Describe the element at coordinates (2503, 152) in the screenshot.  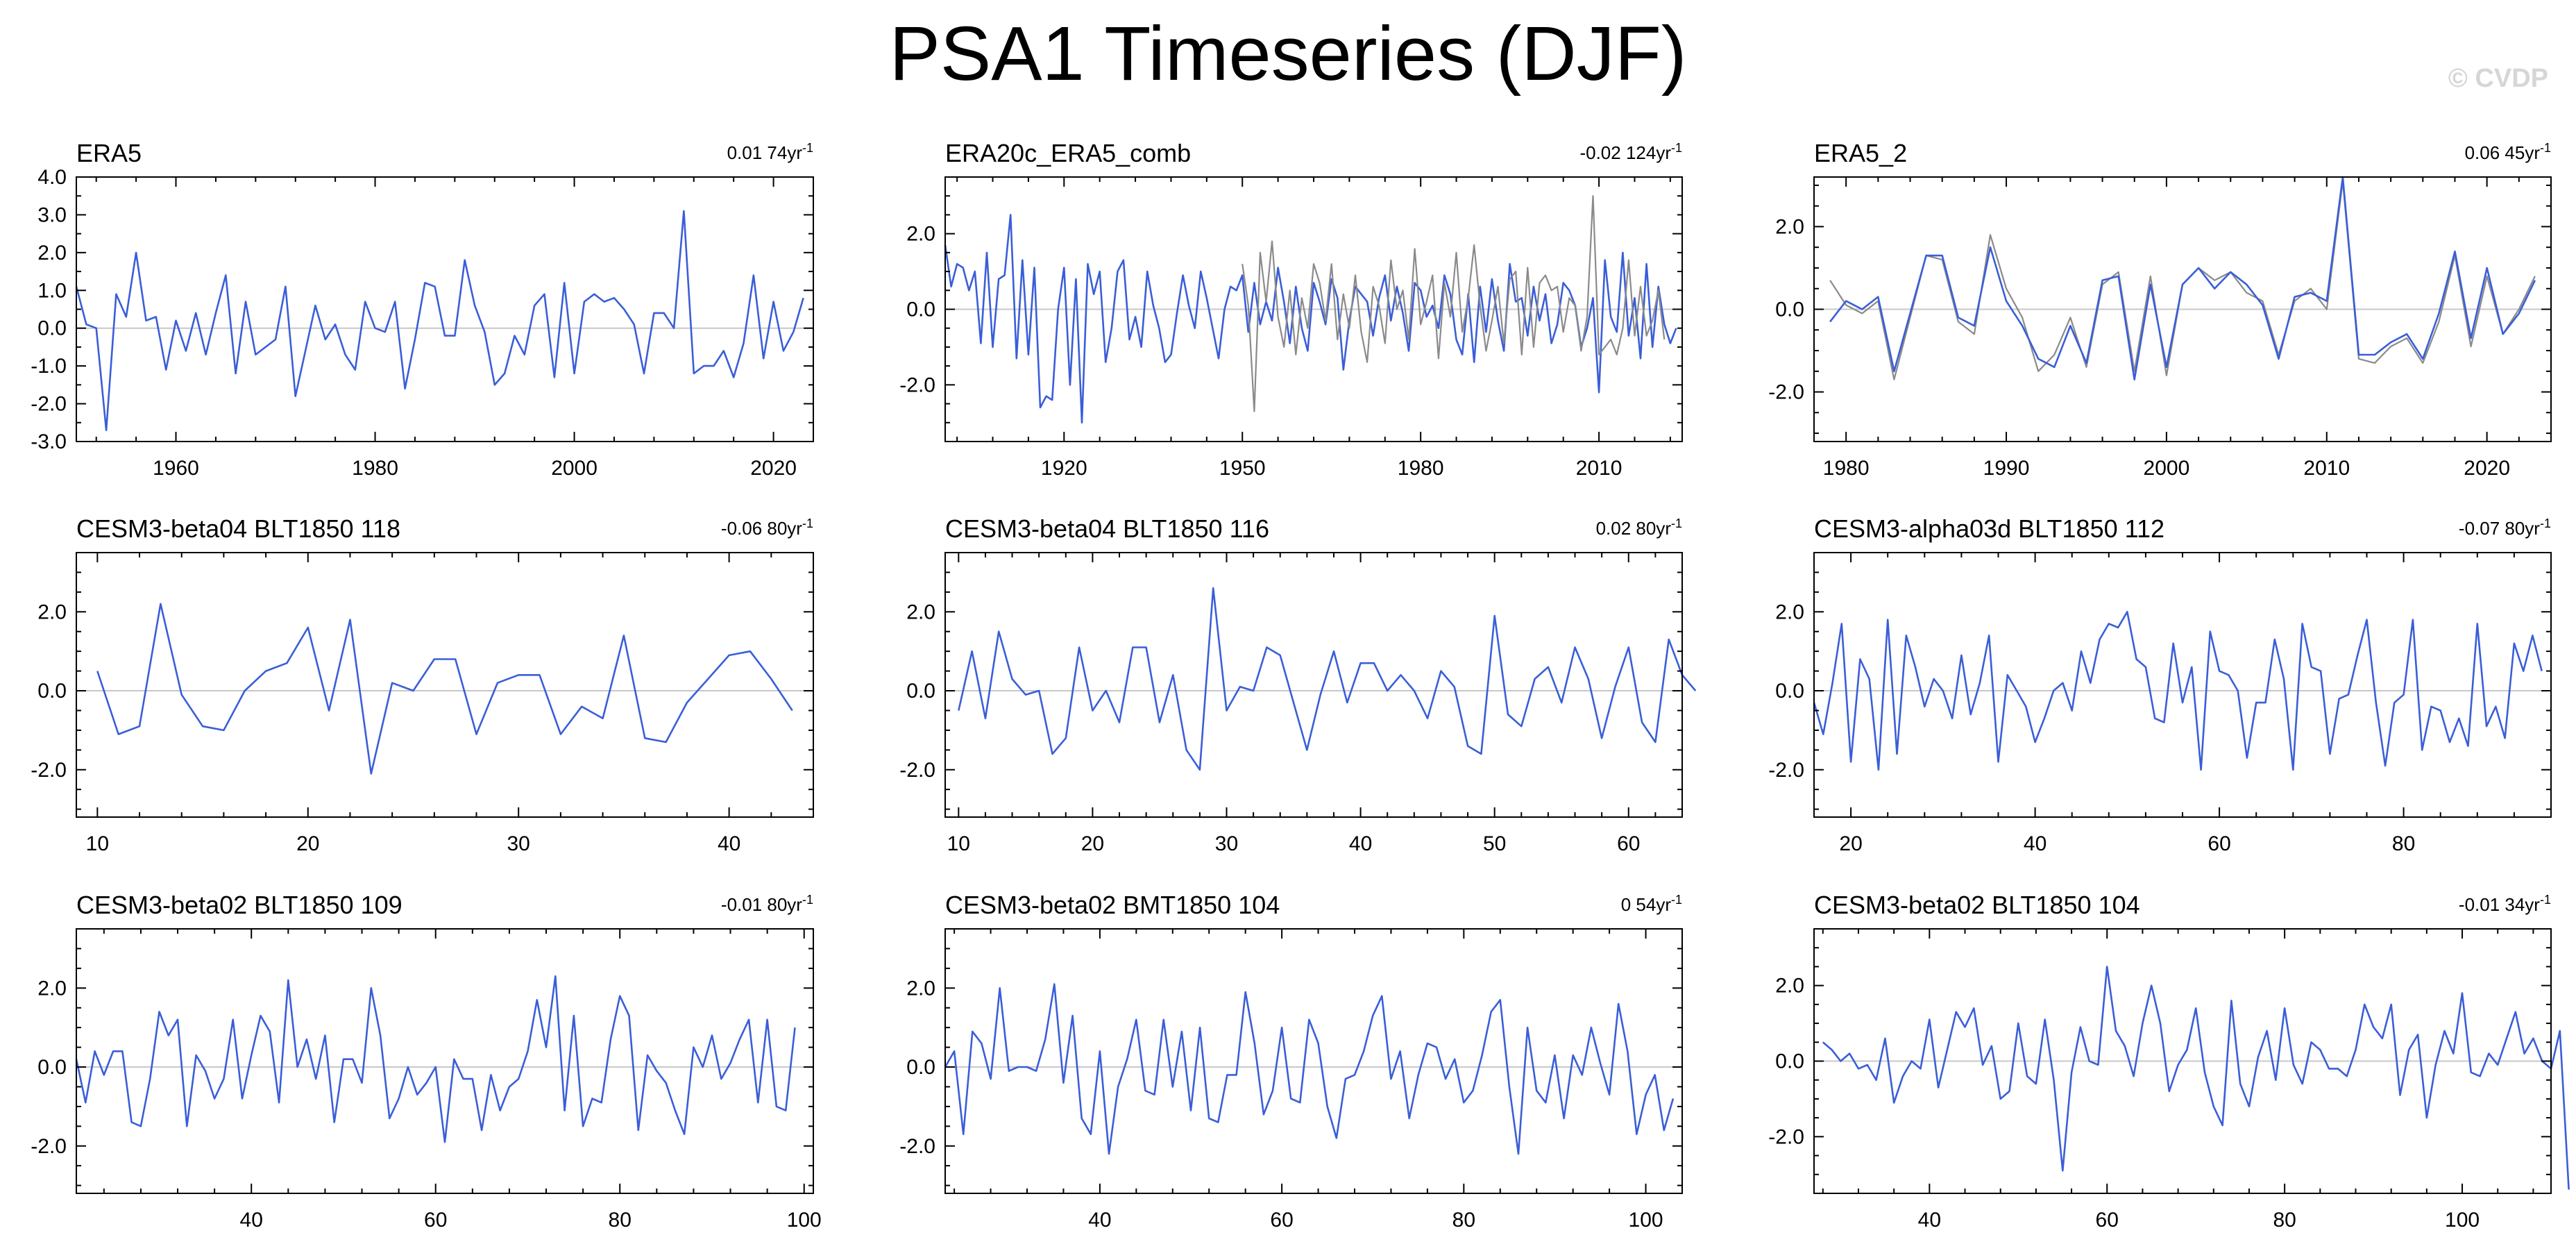
I see `trend-value: 0.06 45yr` at that location.